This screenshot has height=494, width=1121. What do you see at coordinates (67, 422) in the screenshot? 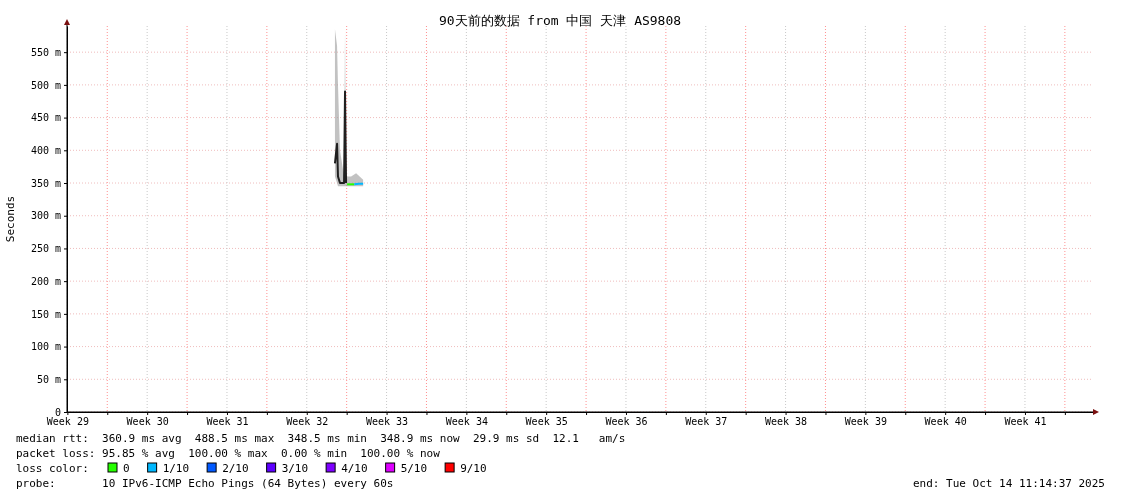
I see `x-tick-label: Week 29` at bounding box center [67, 422].